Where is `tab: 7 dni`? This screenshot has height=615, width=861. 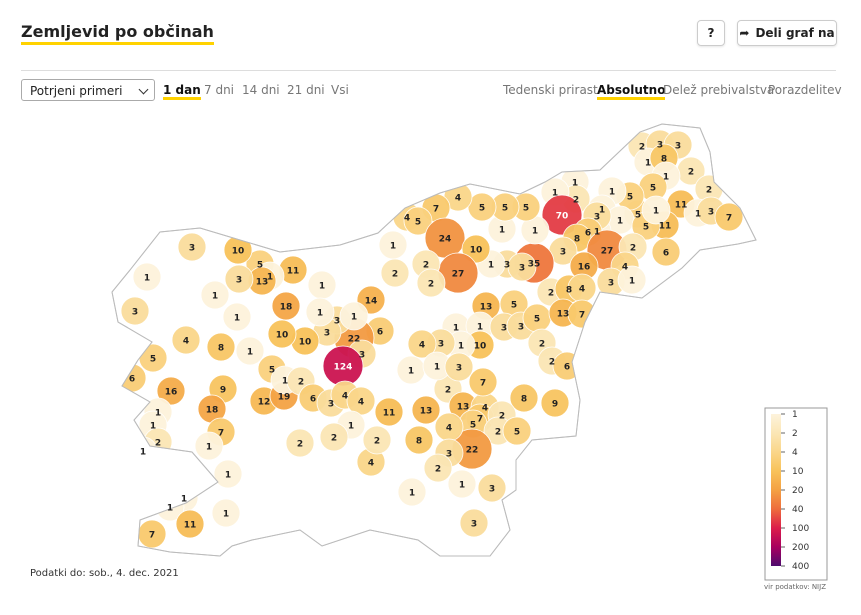 tab: 7 dni is located at coordinates (219, 90).